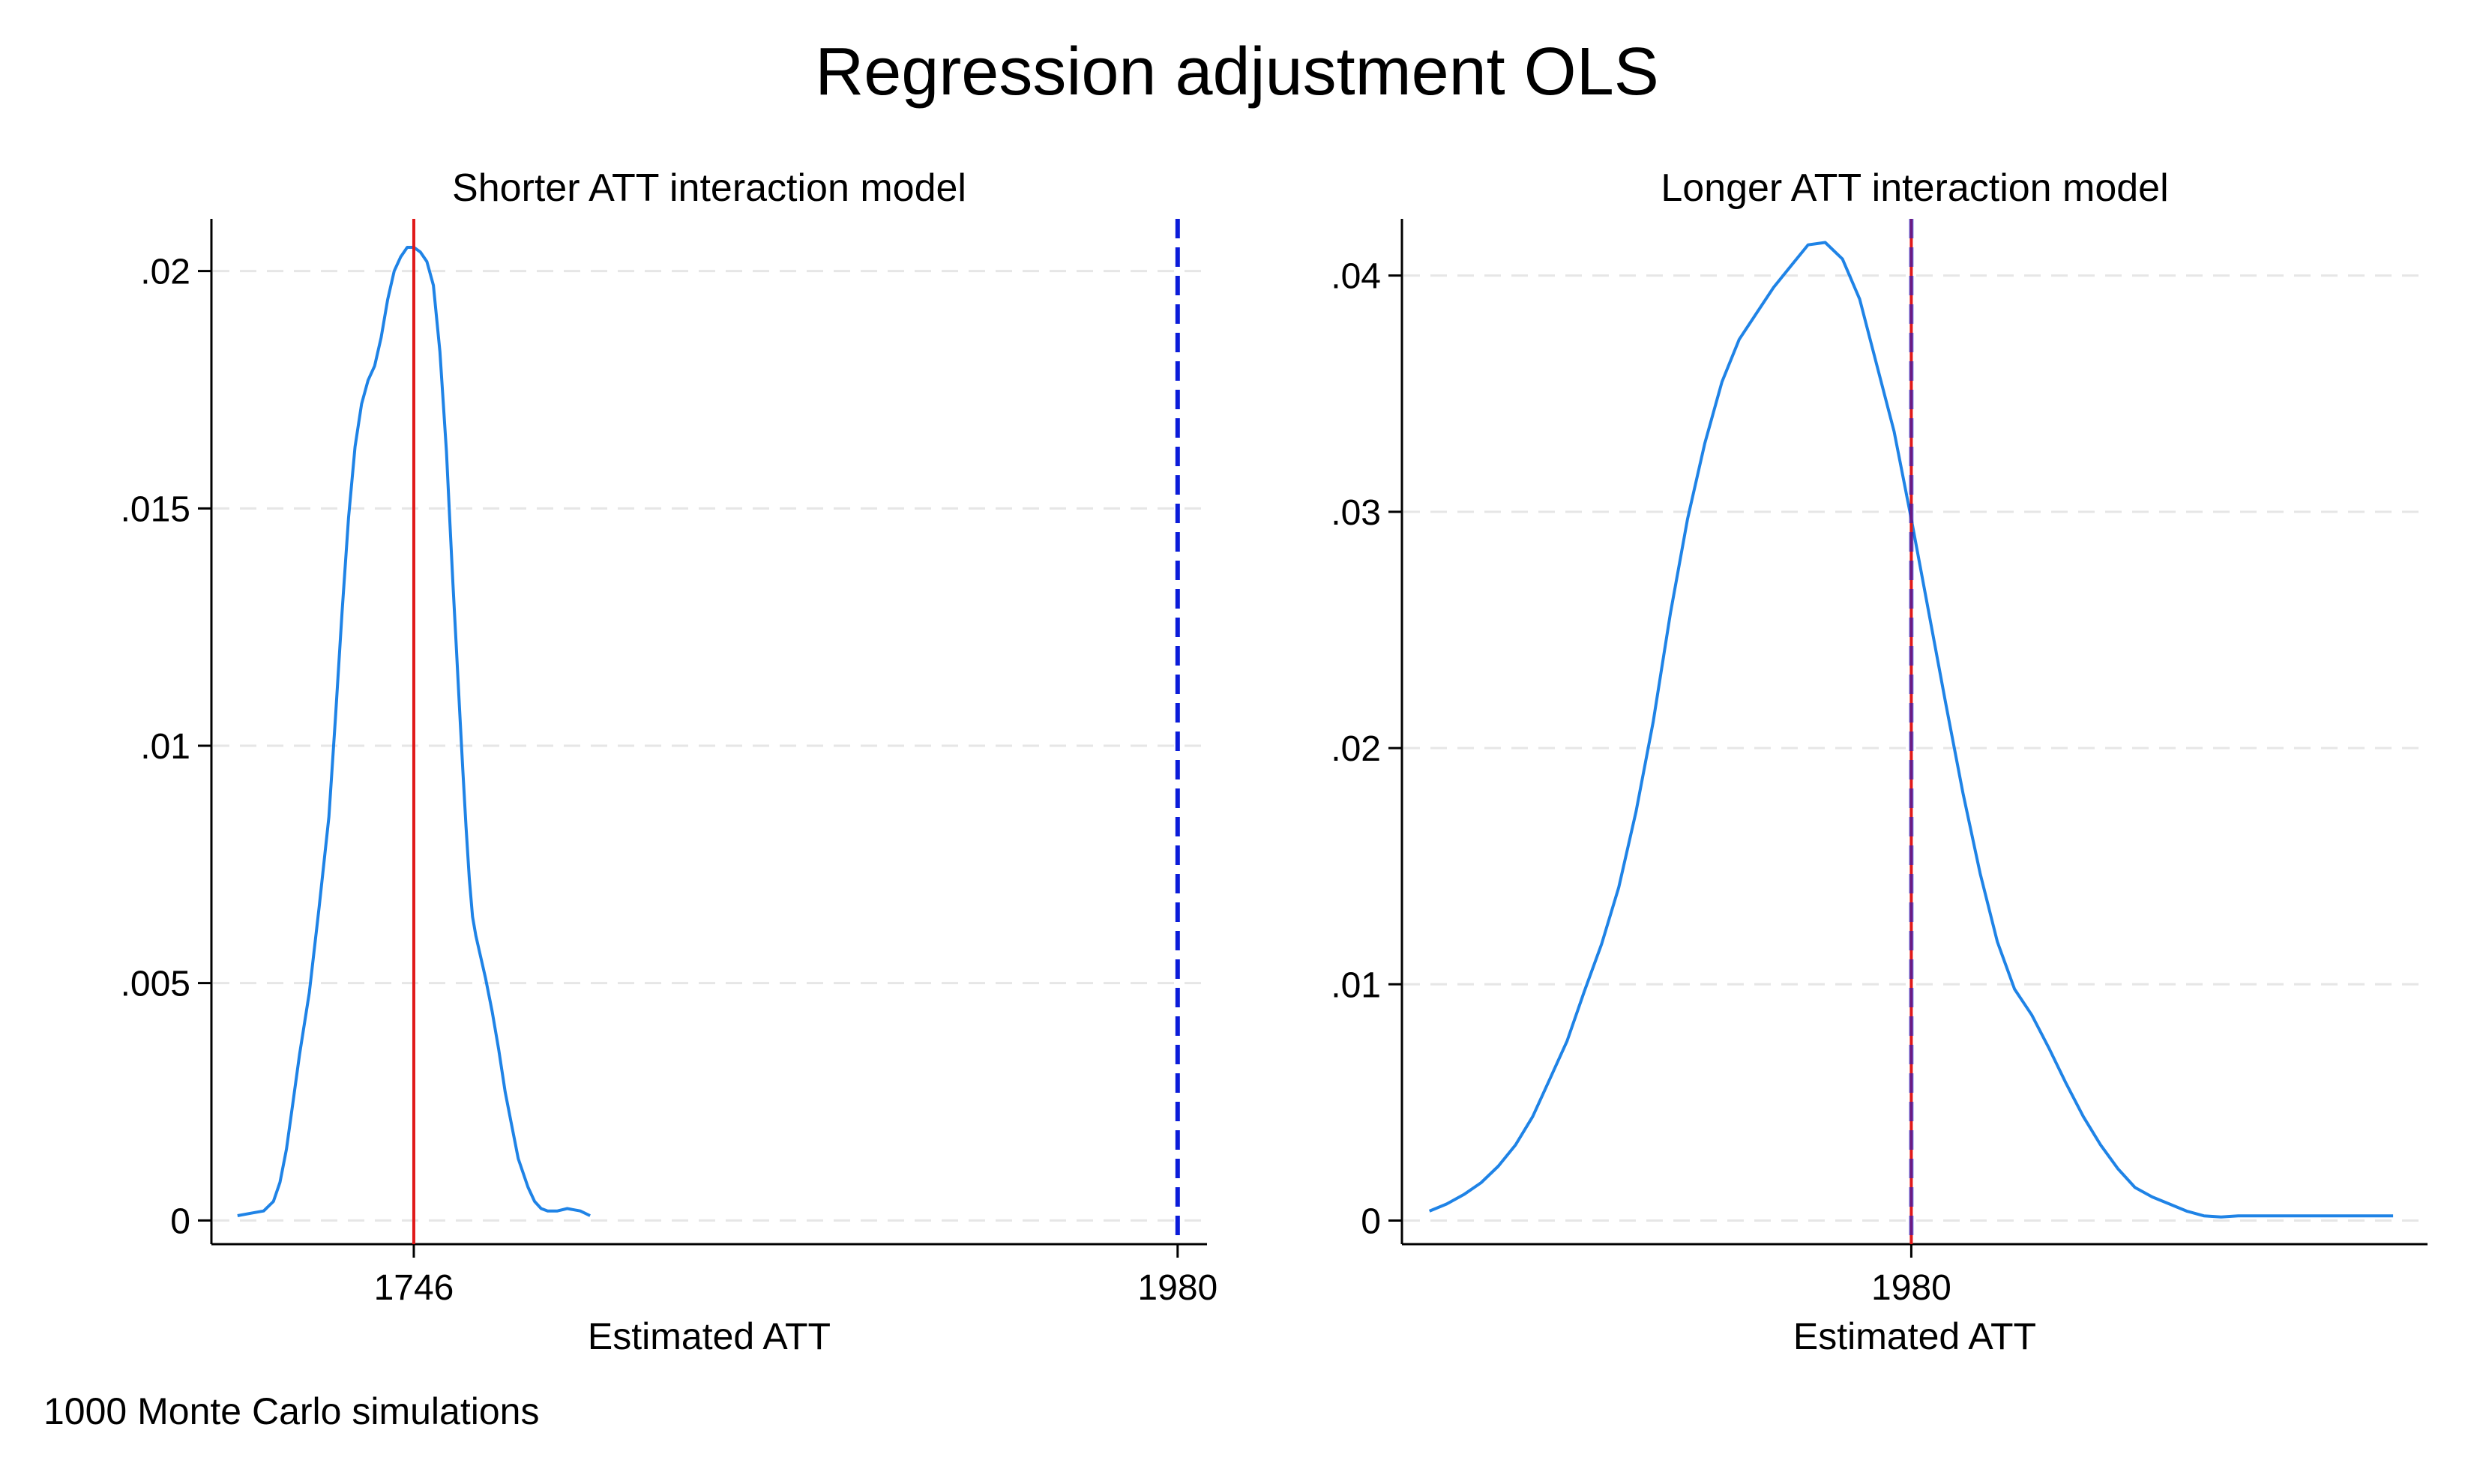 Image resolution: width=2474 pixels, height=1484 pixels. Describe the element at coordinates (1356, 277) in the screenshot. I see `y-tick-label: .04` at that location.